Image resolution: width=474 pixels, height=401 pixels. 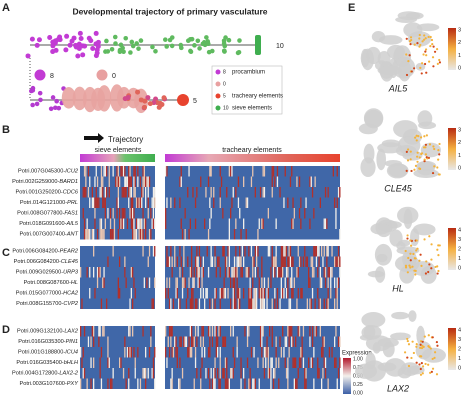 I want to click on group-bar, so click(x=252, y=158).